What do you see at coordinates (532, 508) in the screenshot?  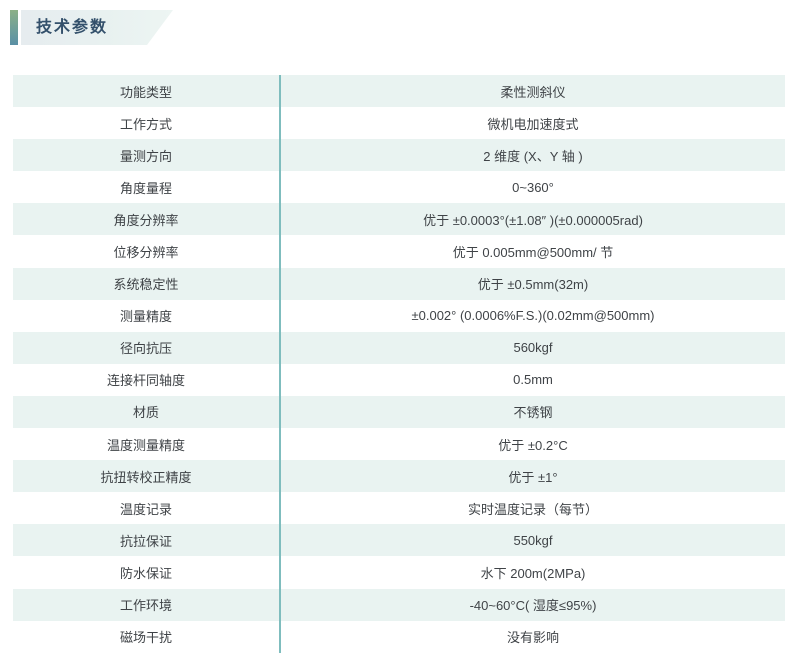 I see `value-cell: 实时温度记录（每节）` at bounding box center [532, 508].